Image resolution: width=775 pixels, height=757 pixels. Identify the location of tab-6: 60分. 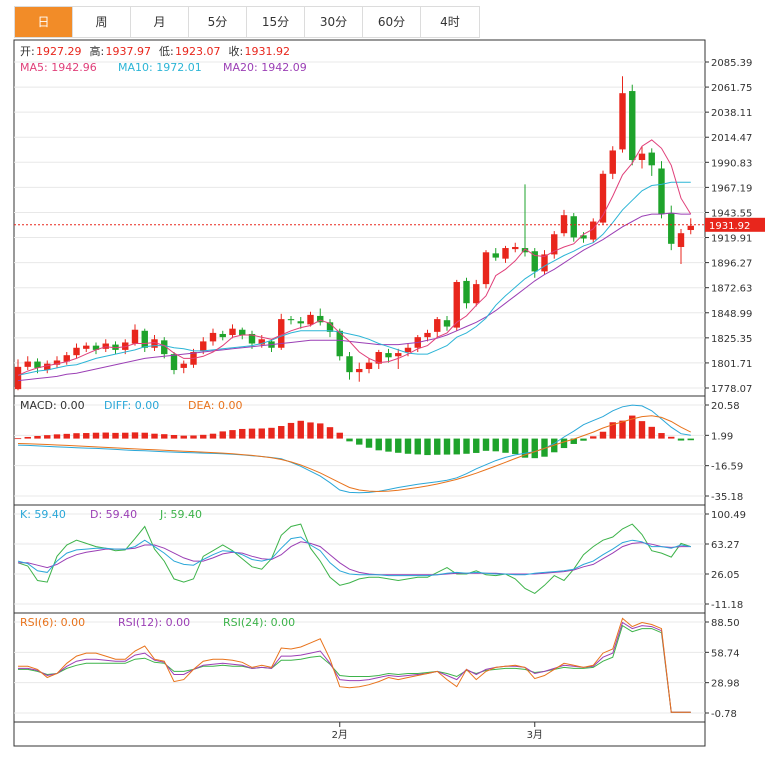
(392, 22).